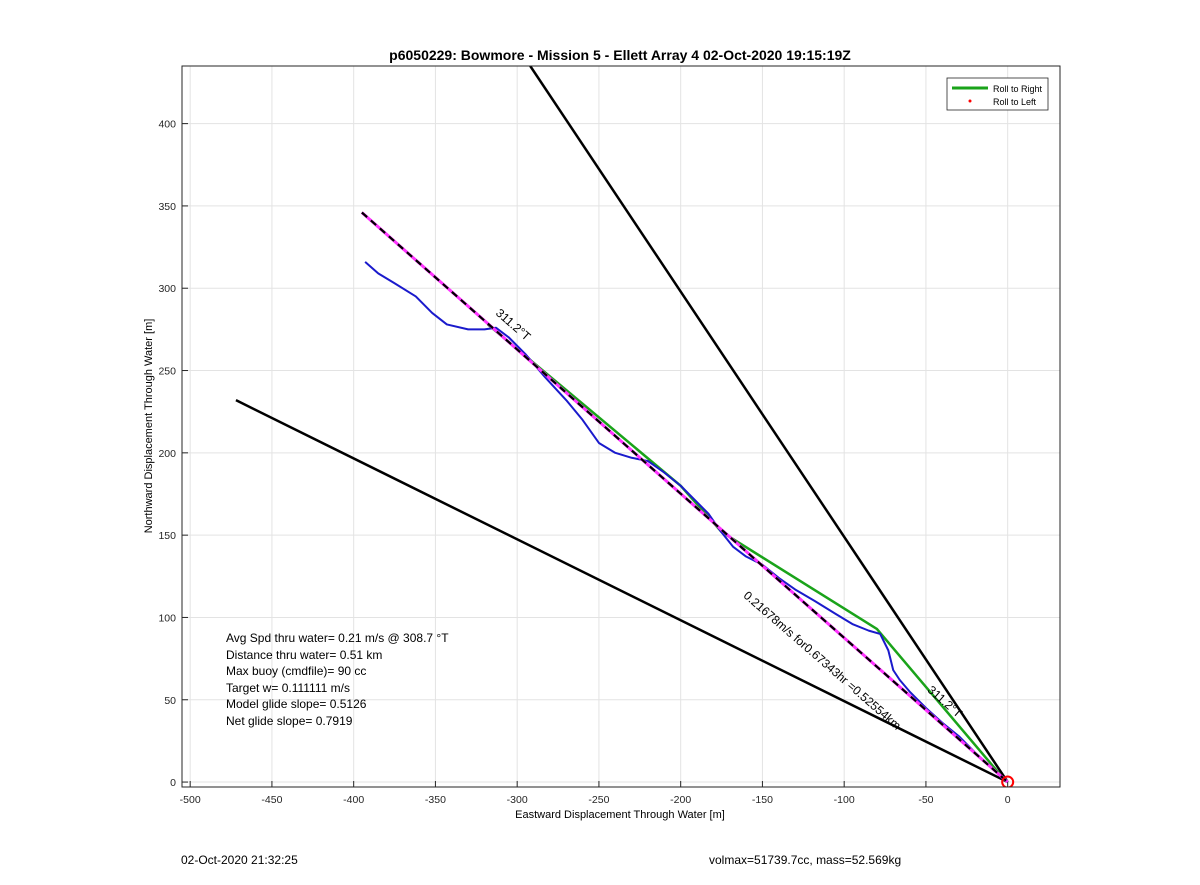 This screenshot has width=1200, height=885. What do you see at coordinates (167, 125) in the screenshot?
I see `y-tick-label: 400` at bounding box center [167, 125].